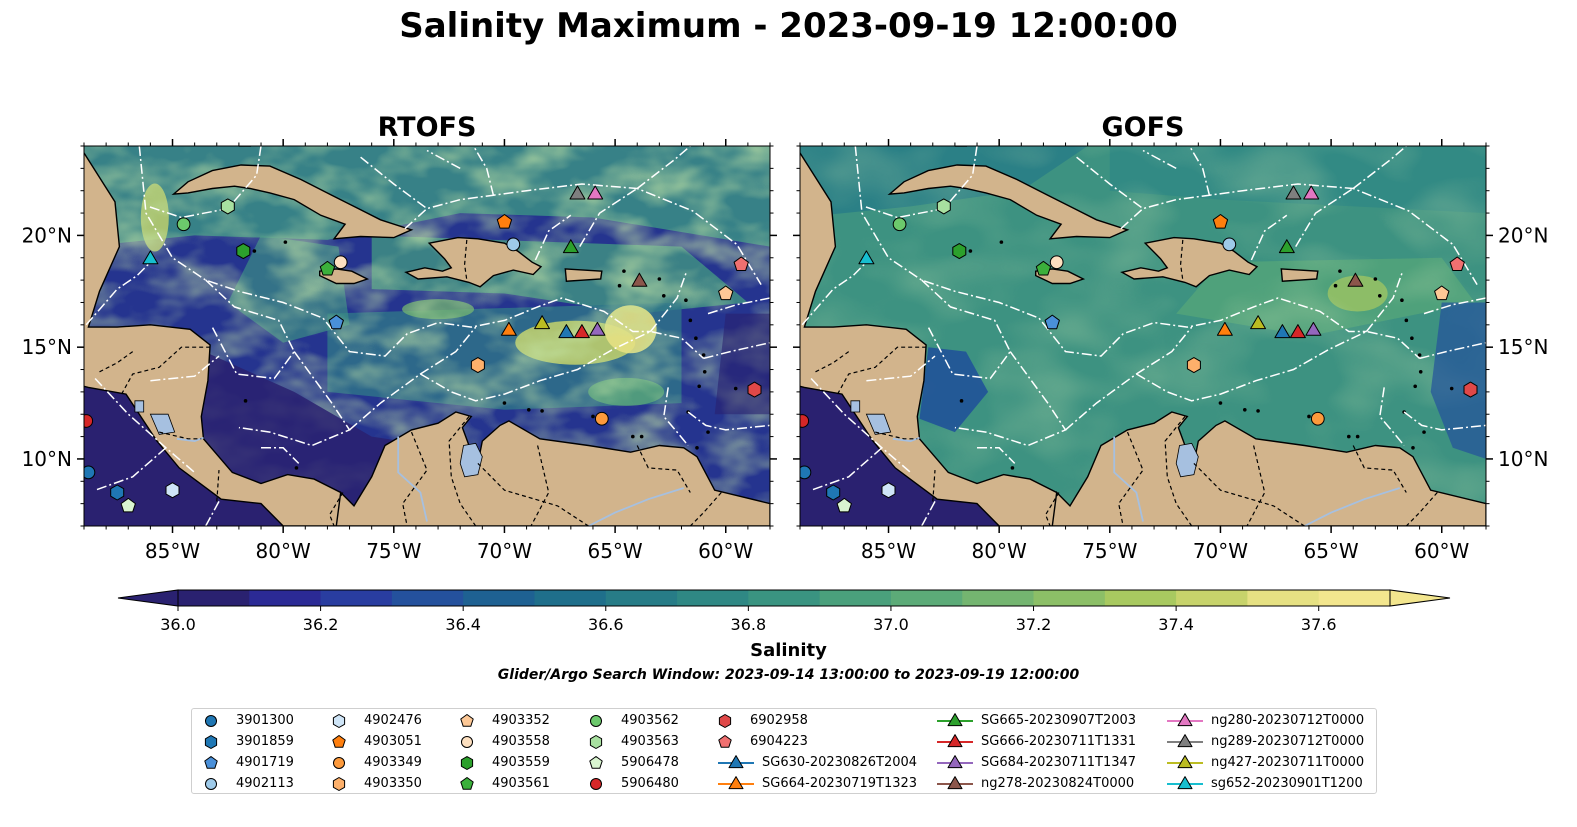 Image resolution: width=1577 pixels, height=827 pixels. What do you see at coordinates (1187, 460) in the screenshot?
I see `maracaibo-lake` at bounding box center [1187, 460].